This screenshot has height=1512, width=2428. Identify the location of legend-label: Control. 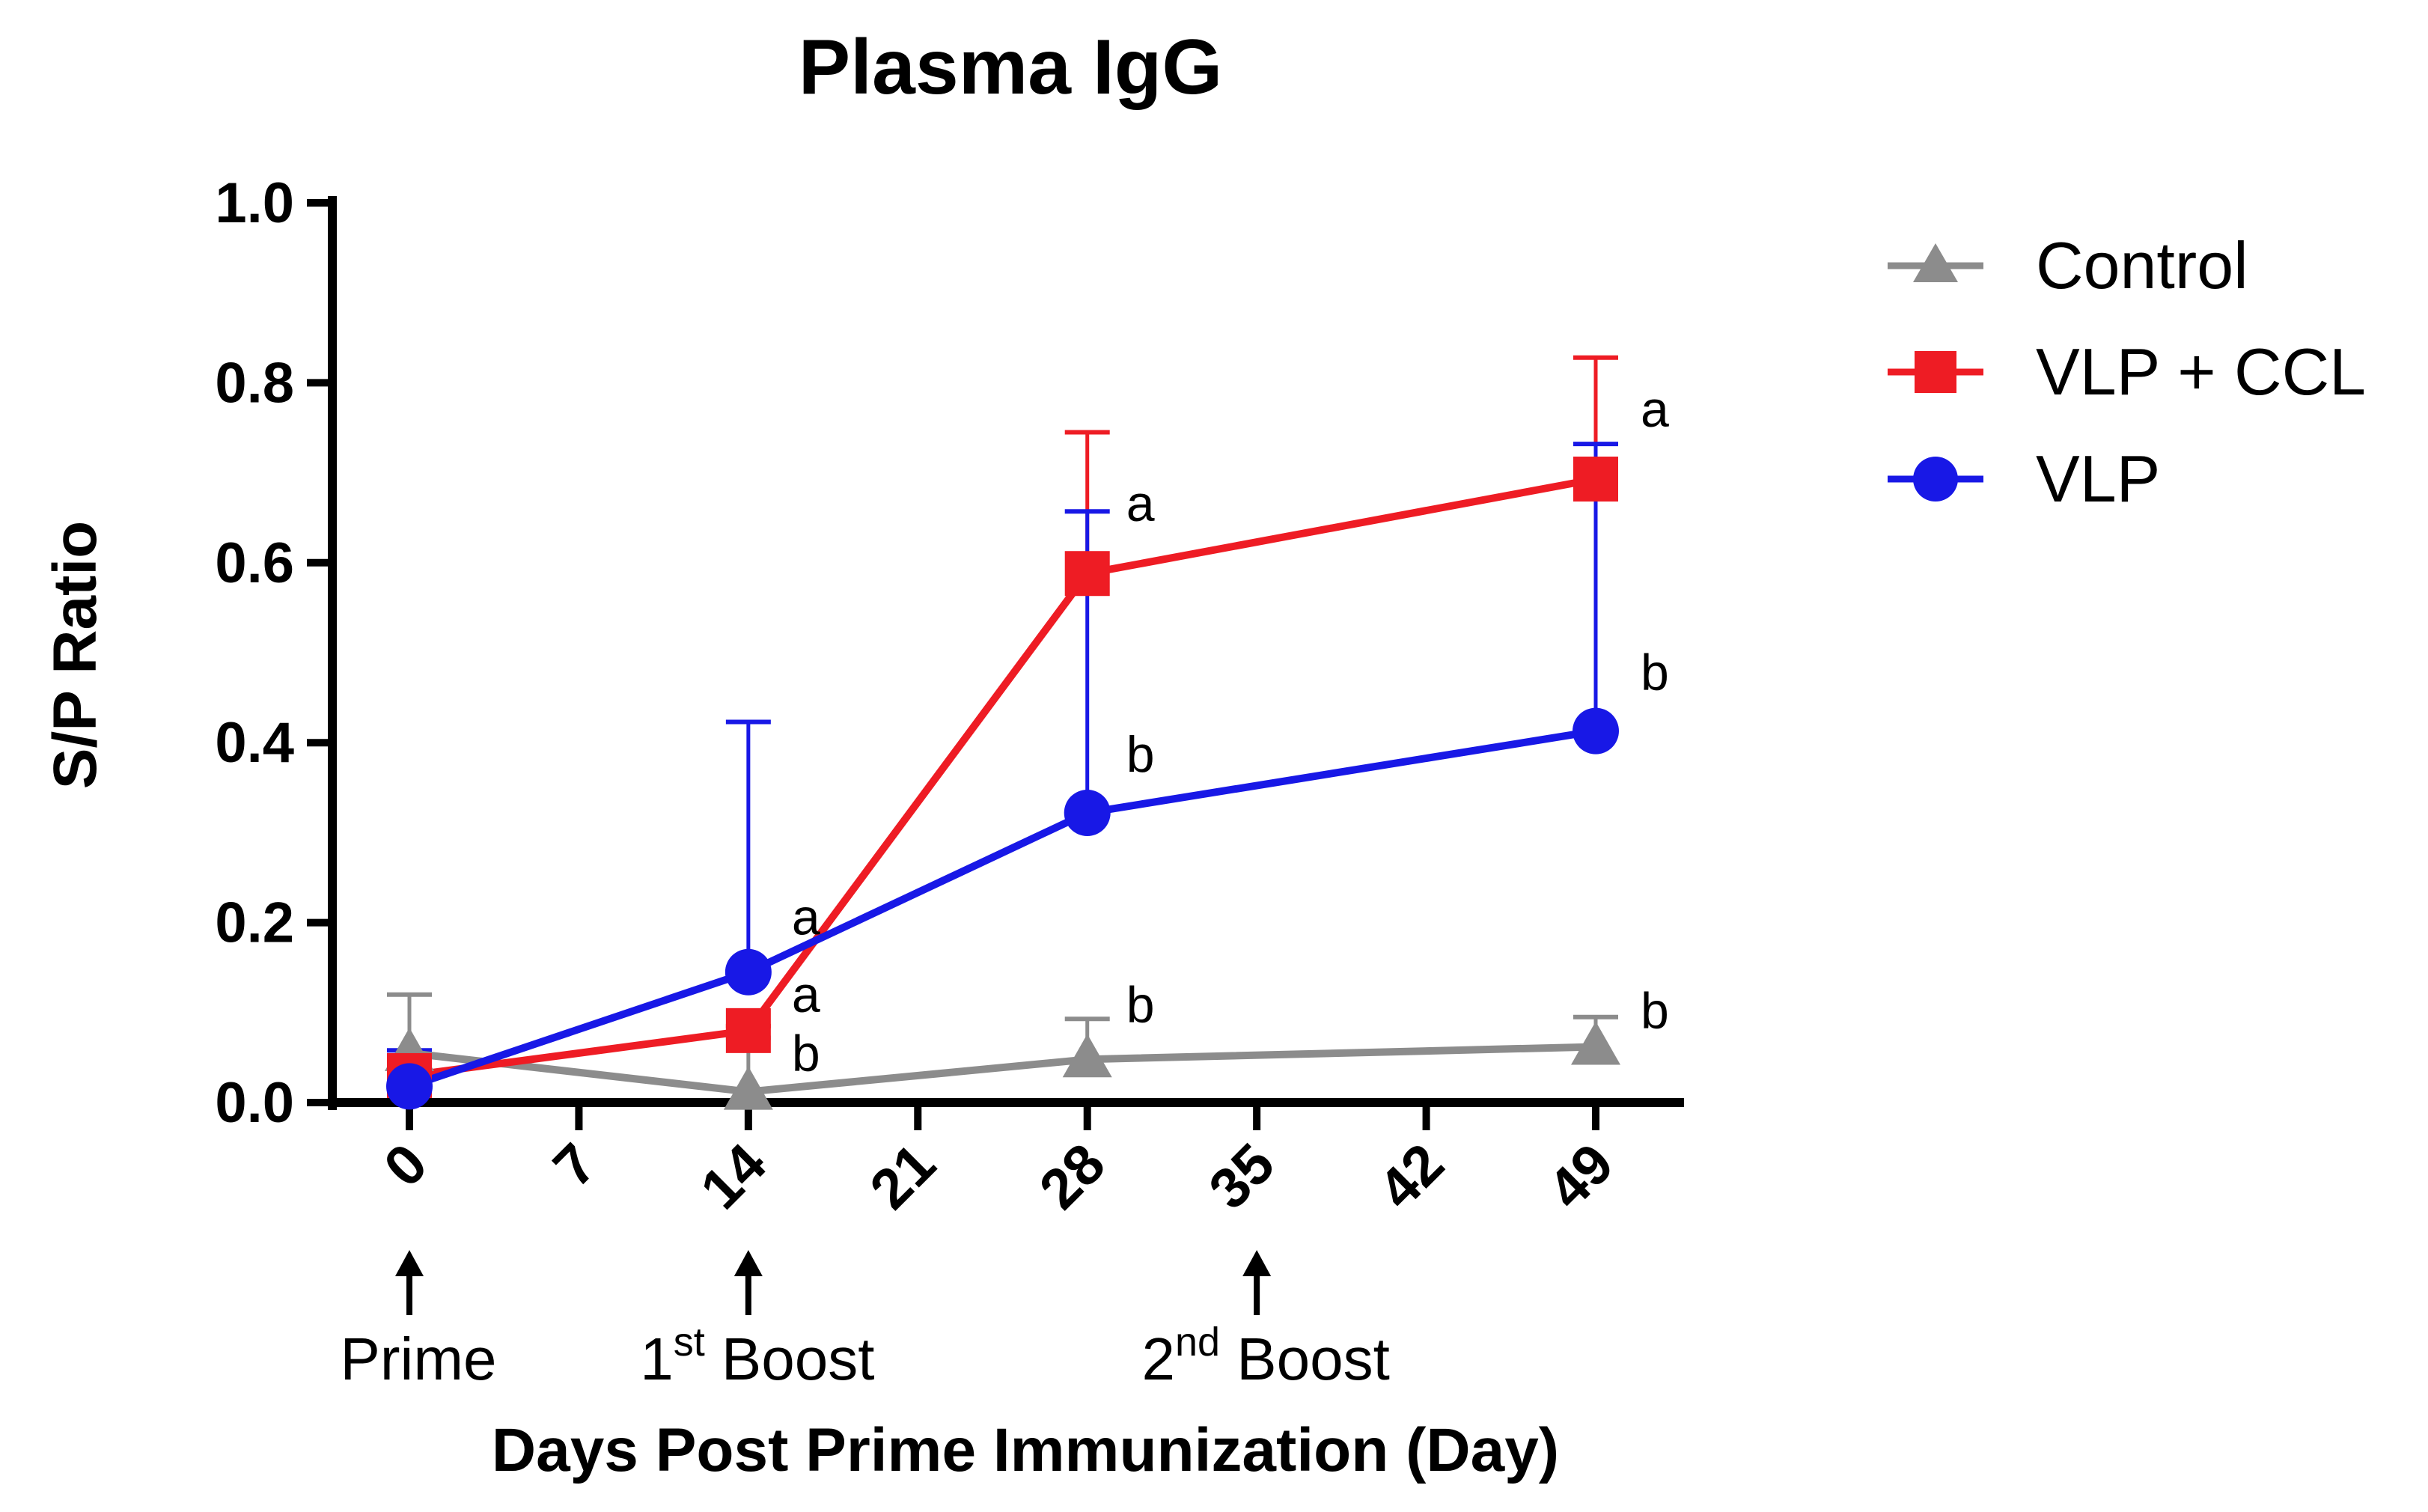
(2142, 265).